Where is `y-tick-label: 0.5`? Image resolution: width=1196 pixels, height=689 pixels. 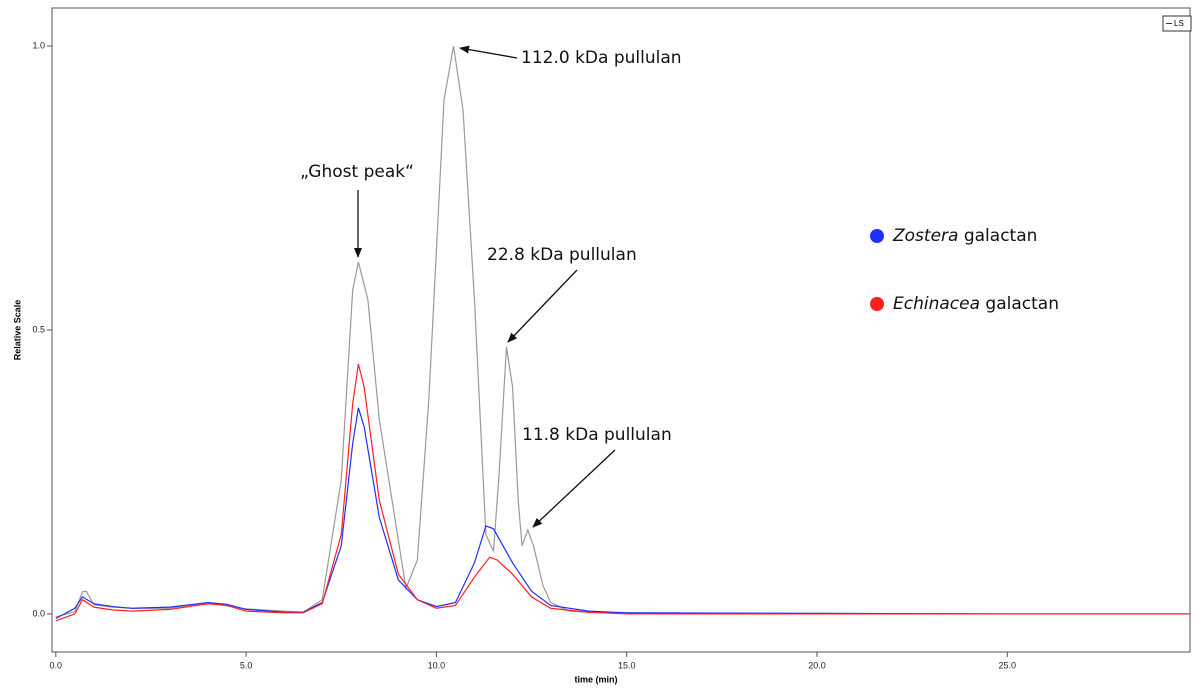
y-tick-label: 0.5 is located at coordinates (38, 329).